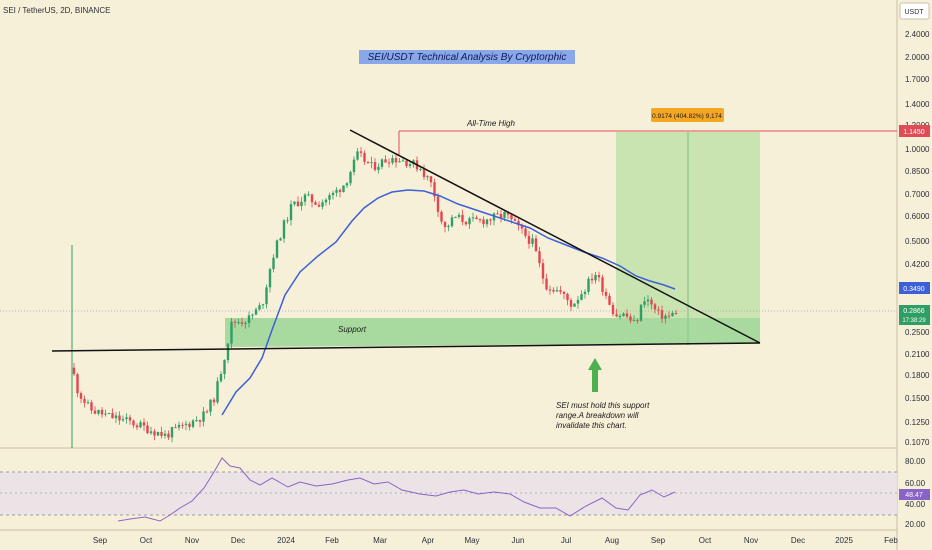 The width and height of the screenshot is (932, 550). Describe the element at coordinates (914, 132) in the screenshot. I see `ath-price-label: 1.1450` at that location.